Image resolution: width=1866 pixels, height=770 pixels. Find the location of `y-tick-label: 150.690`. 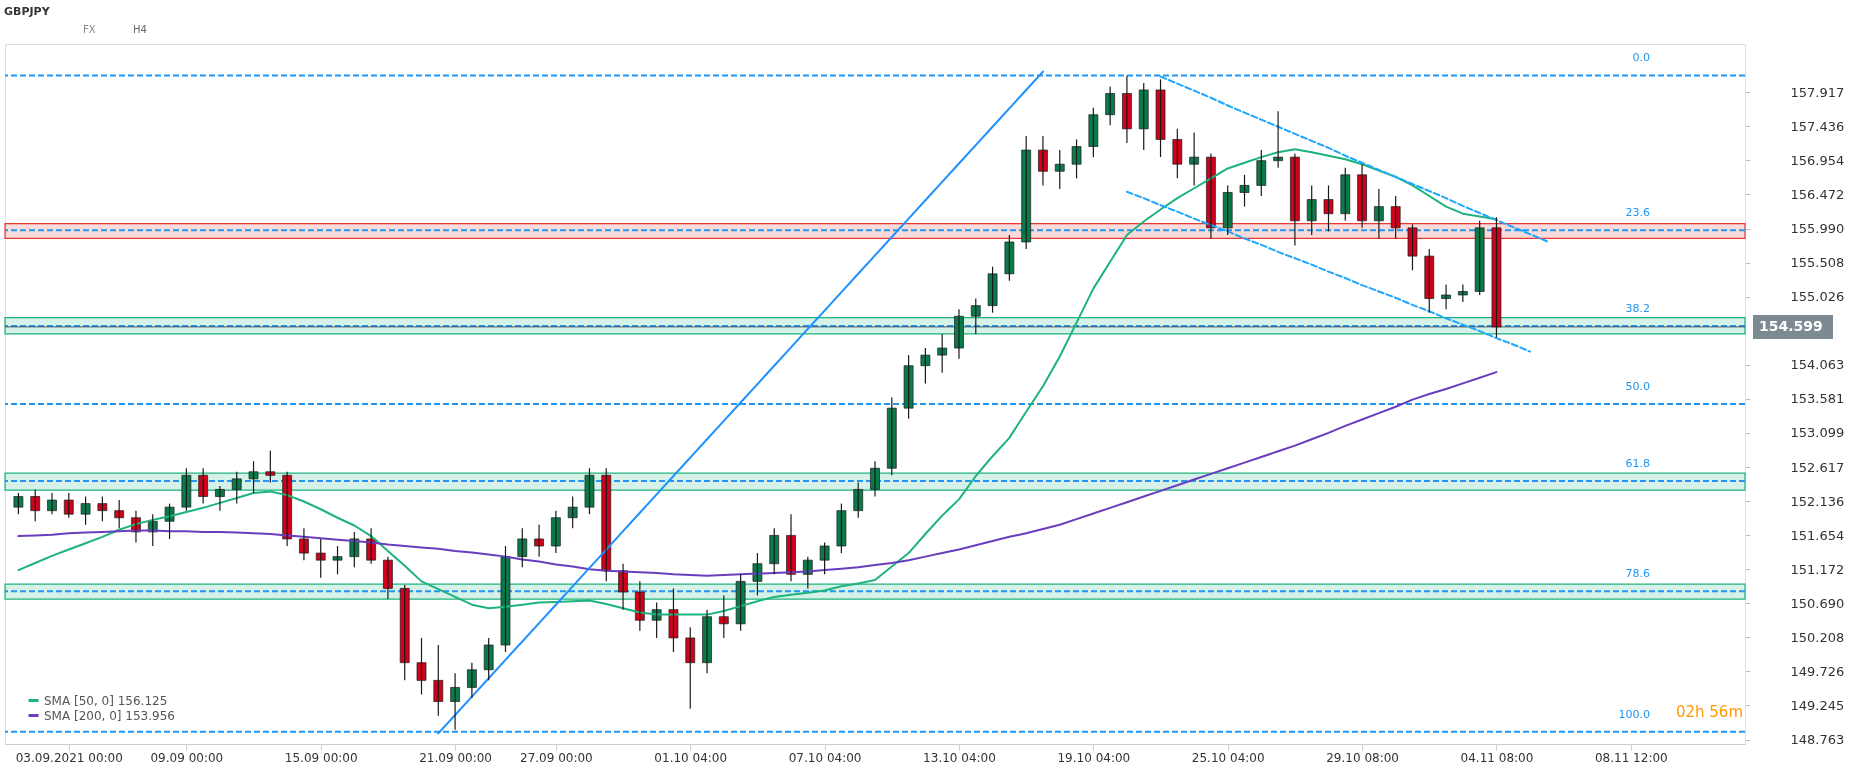

y-tick-label: 150.690 is located at coordinates (1817, 603).